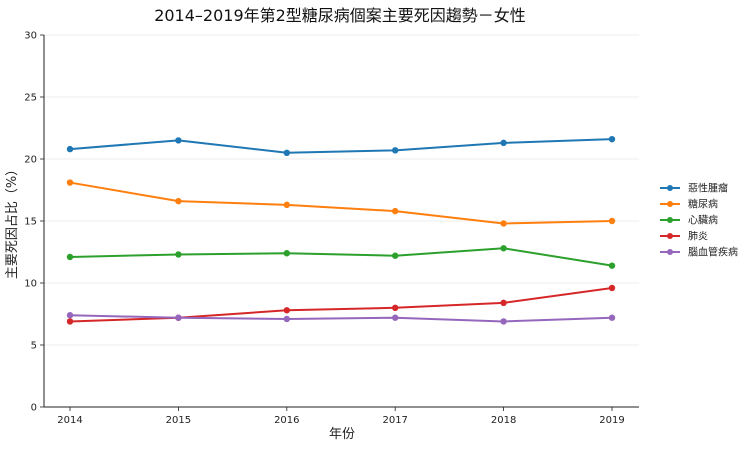  What do you see at coordinates (30, 36) in the screenshot?
I see `y-tick-label: 30` at bounding box center [30, 36].